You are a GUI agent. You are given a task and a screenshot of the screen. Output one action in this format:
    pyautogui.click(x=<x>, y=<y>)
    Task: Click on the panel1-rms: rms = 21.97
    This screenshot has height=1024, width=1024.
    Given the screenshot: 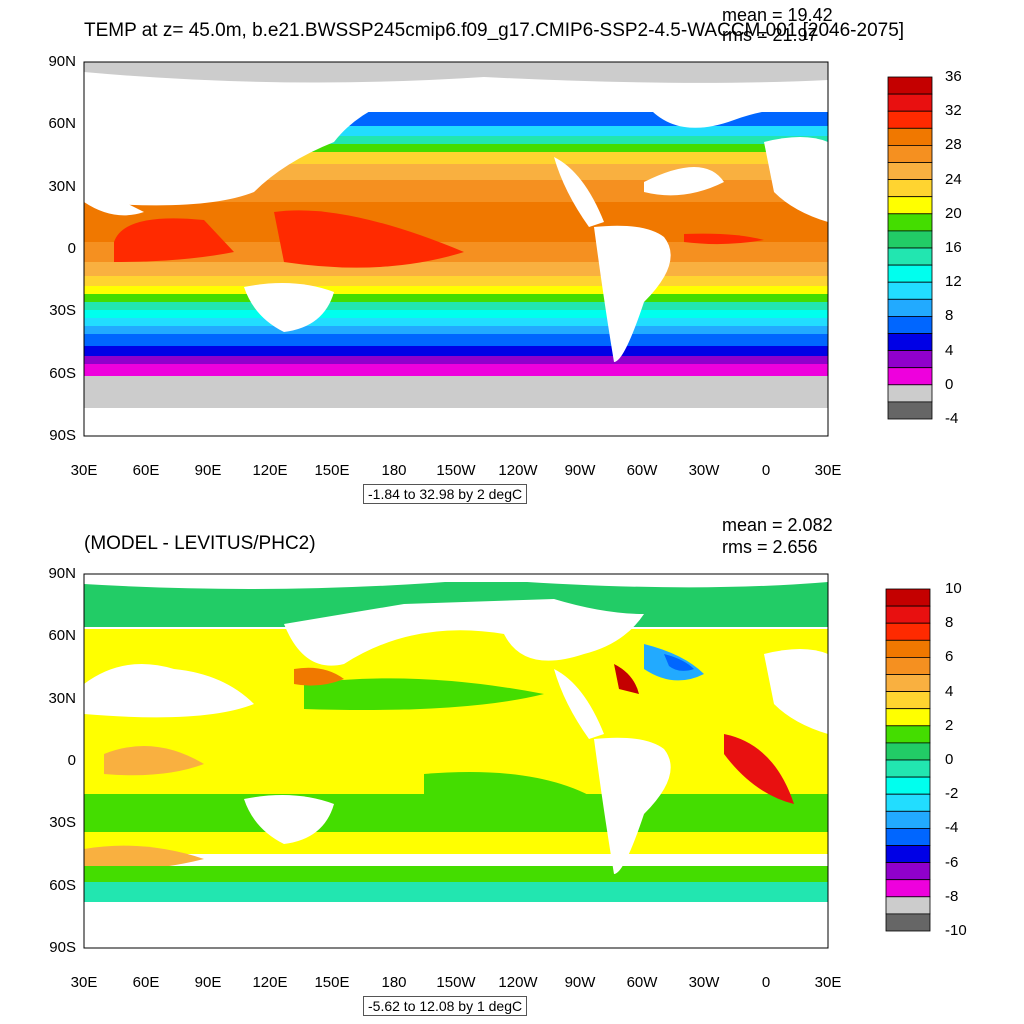 What is the action you would take?
    pyautogui.click(x=770, y=35)
    